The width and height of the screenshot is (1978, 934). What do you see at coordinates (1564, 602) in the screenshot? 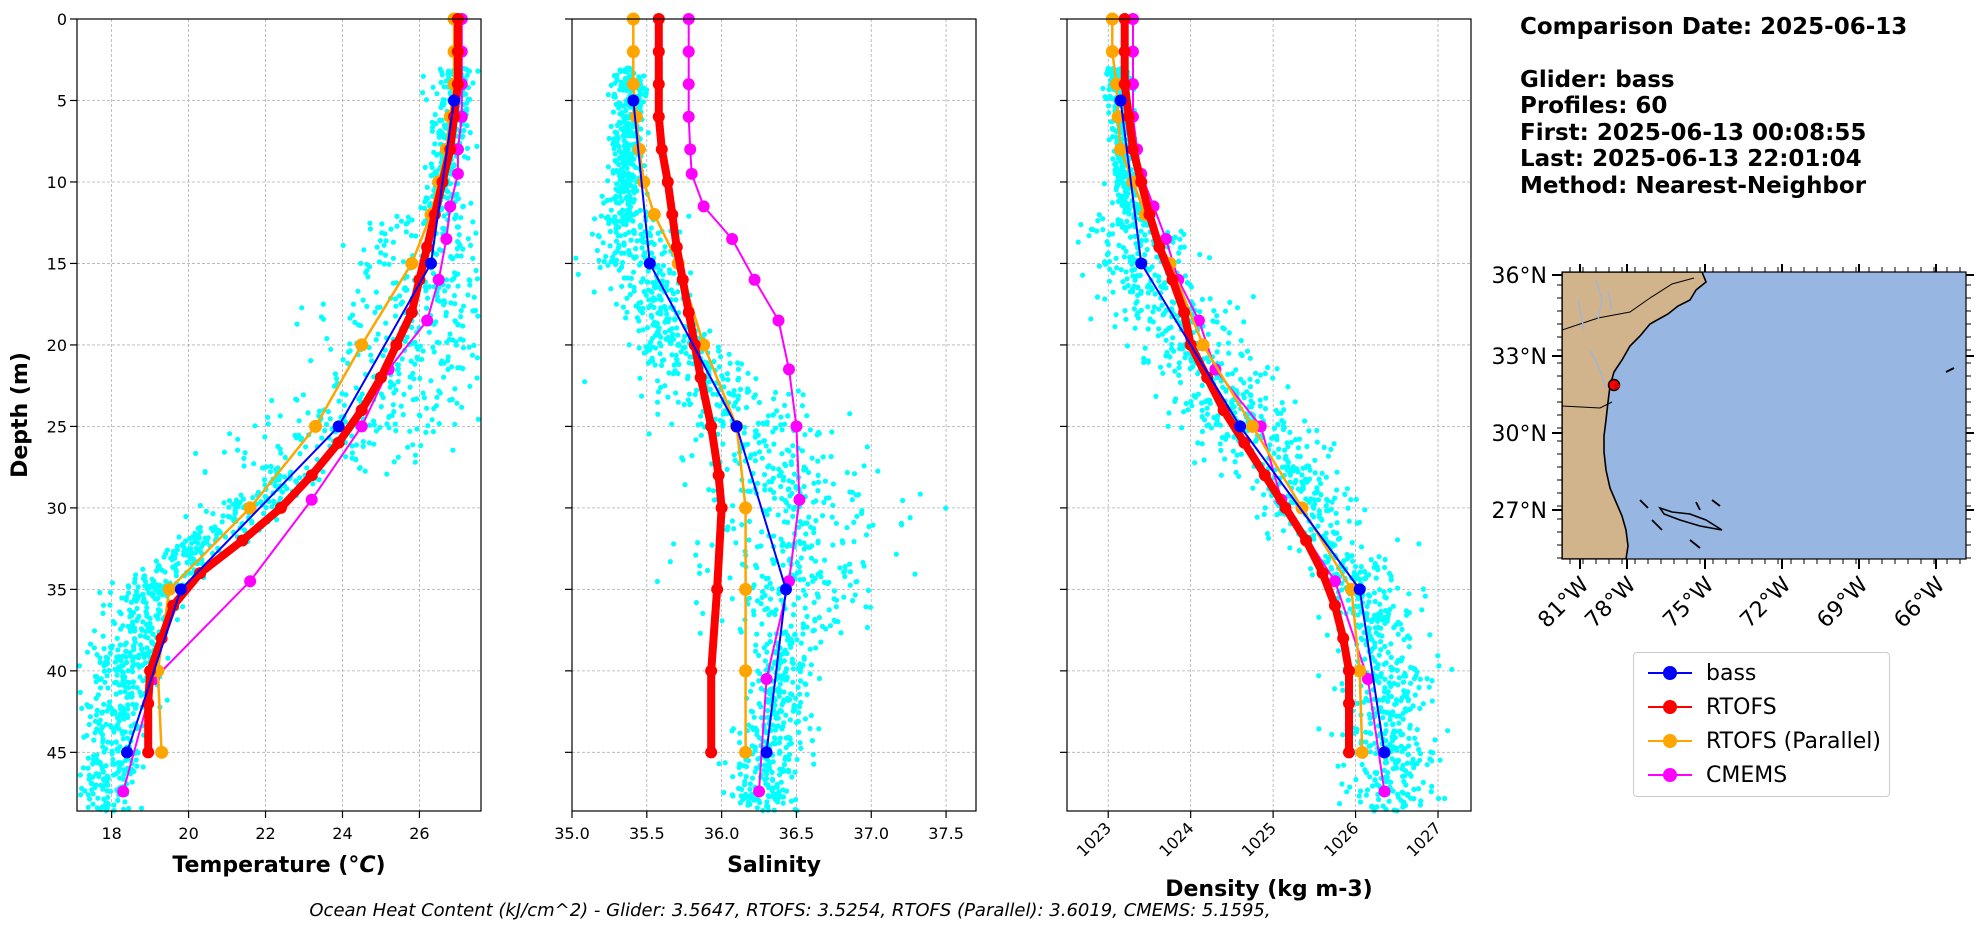
I see `map-lon-label: 81°W` at bounding box center [1564, 602].